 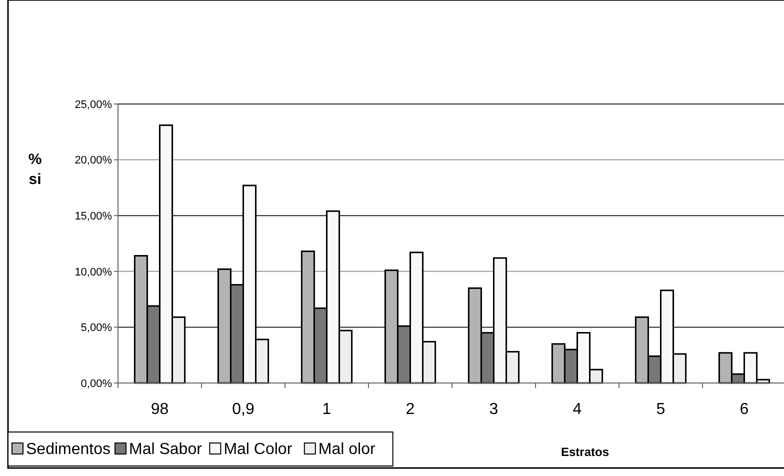 What do you see at coordinates (96, 328) in the screenshot?
I see `y-tick-label: 5,00%` at bounding box center [96, 328].